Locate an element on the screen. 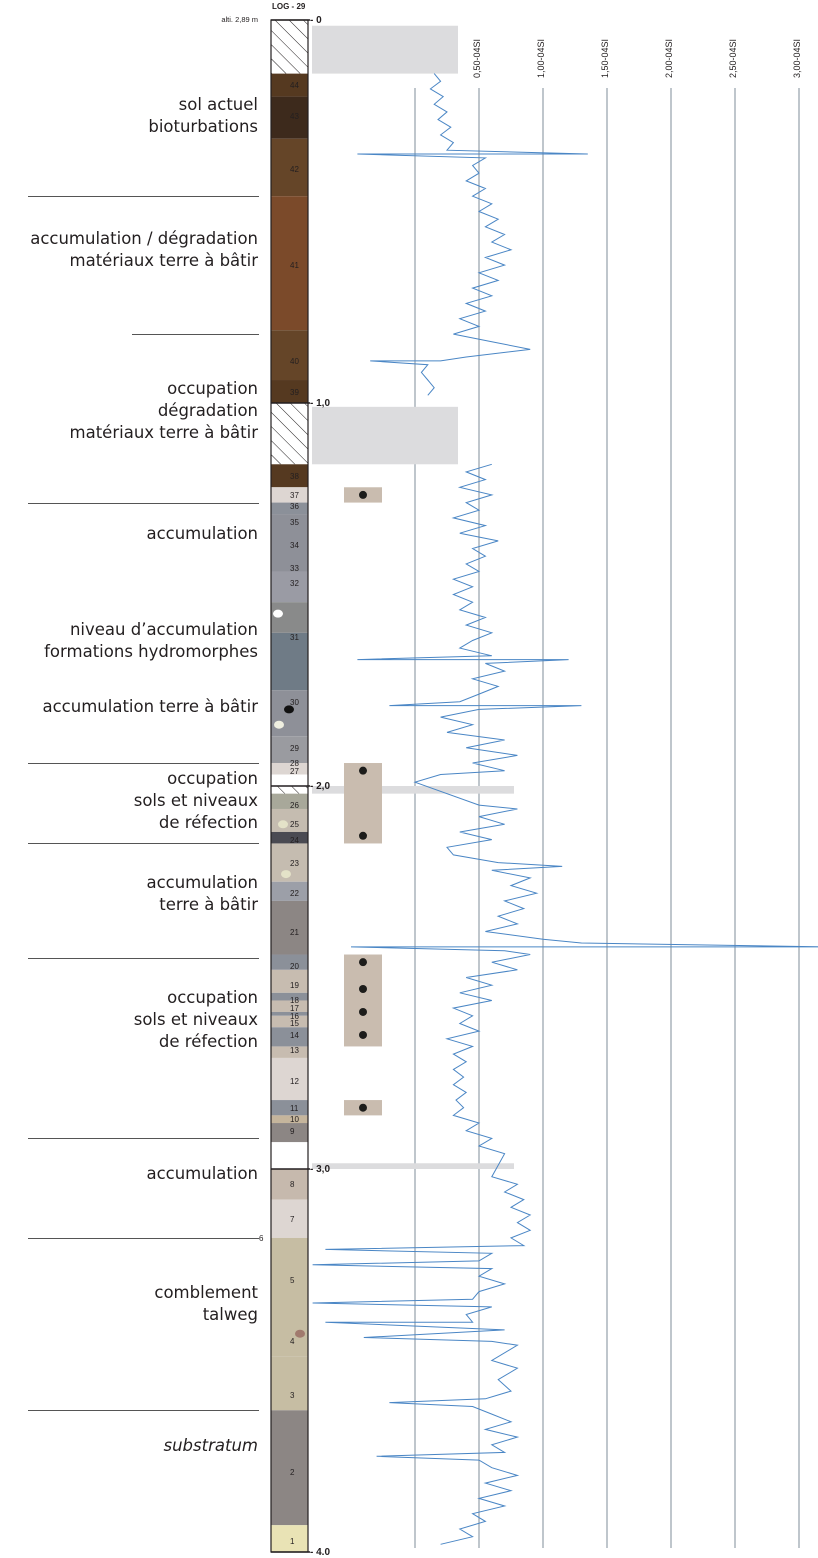  layer-number: 19 is located at coordinates (294, 986).